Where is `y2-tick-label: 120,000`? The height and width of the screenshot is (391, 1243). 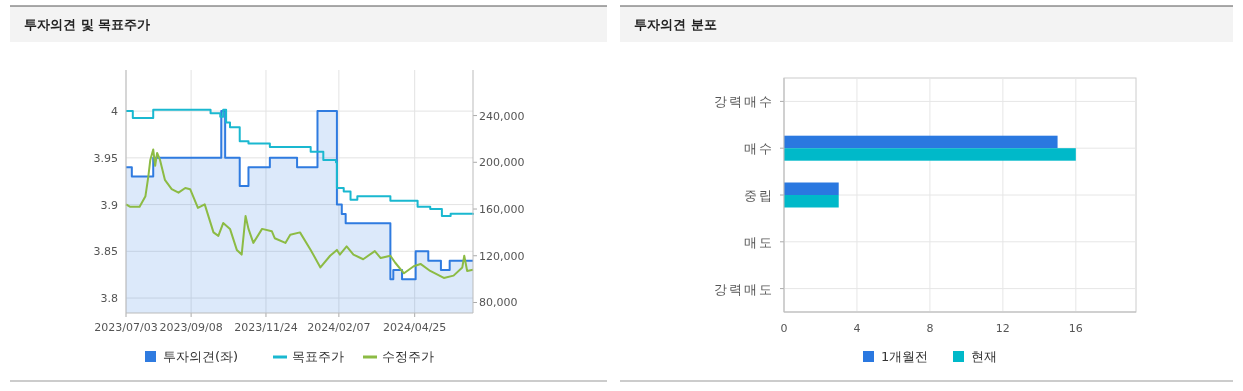
y2-tick-label: 120,000 is located at coordinates (502, 256).